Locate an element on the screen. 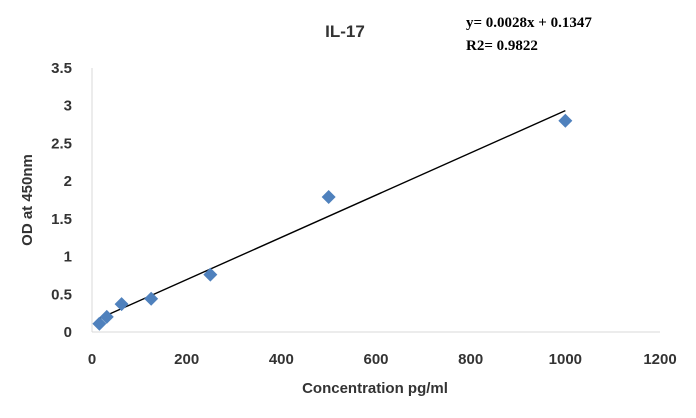  x-tick-label: 0 is located at coordinates (92, 359).